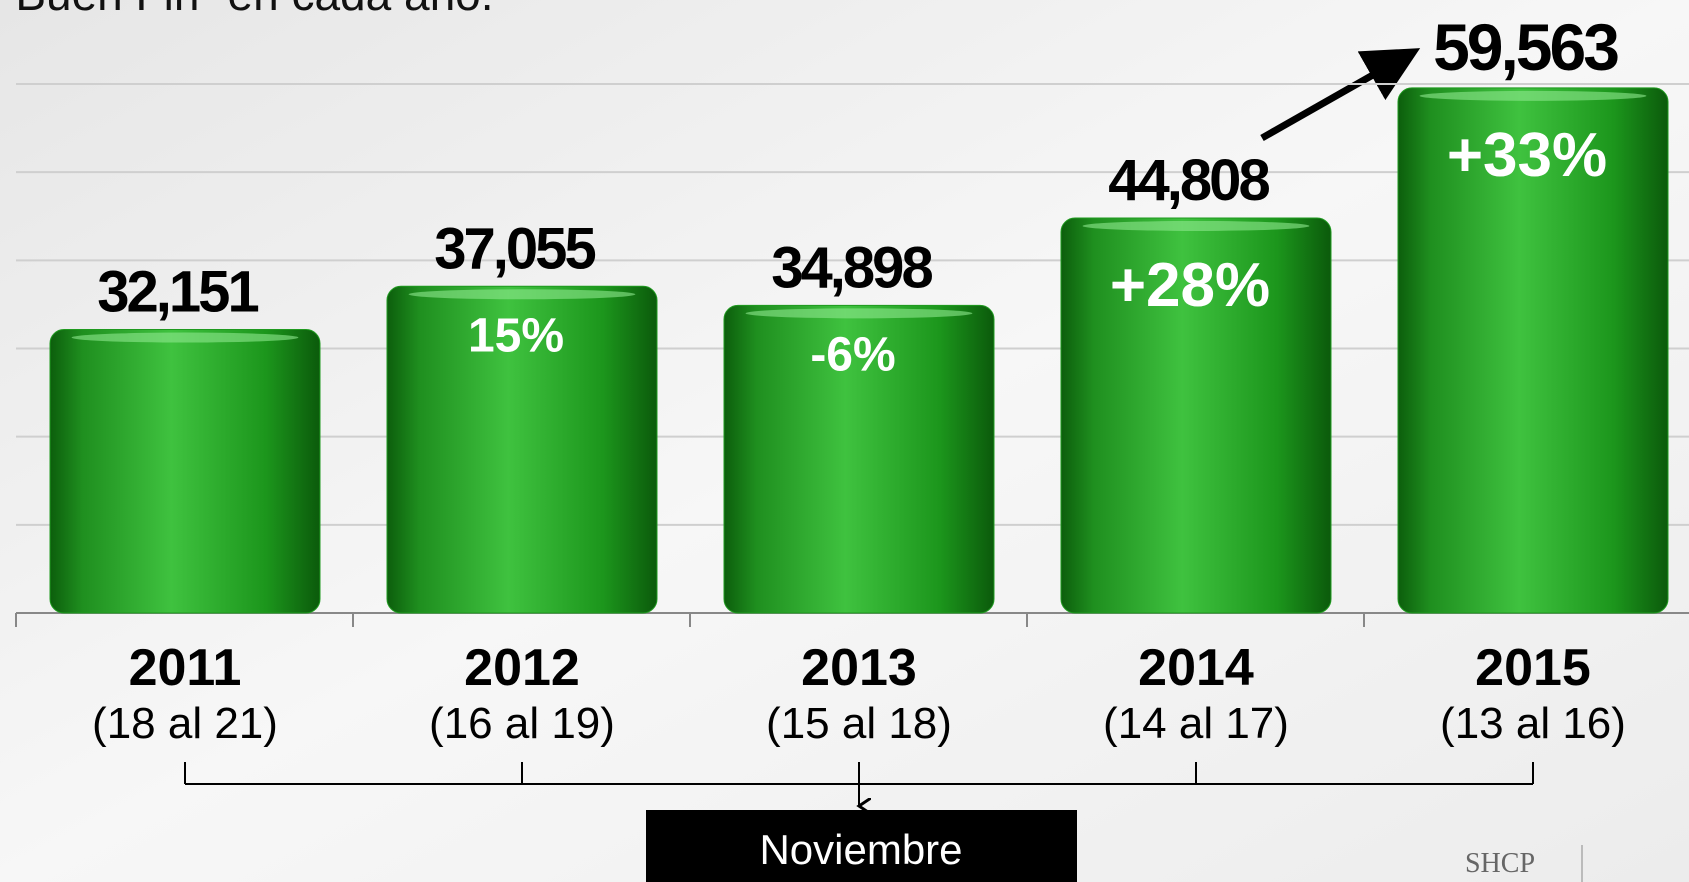  I want to click on value-label: 34,898, so click(851, 267).